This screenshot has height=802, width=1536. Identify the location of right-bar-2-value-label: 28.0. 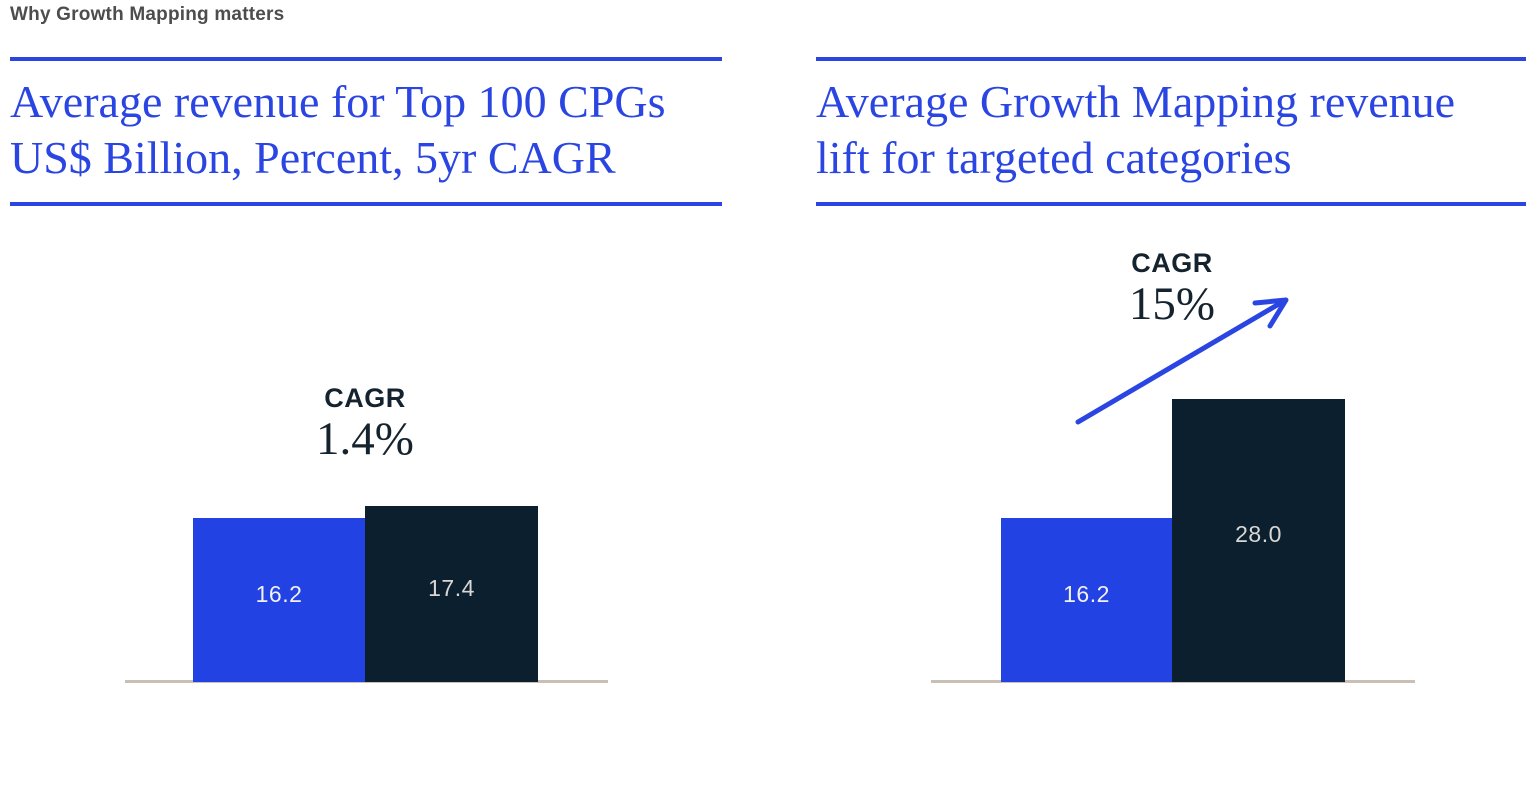
(1258, 534).